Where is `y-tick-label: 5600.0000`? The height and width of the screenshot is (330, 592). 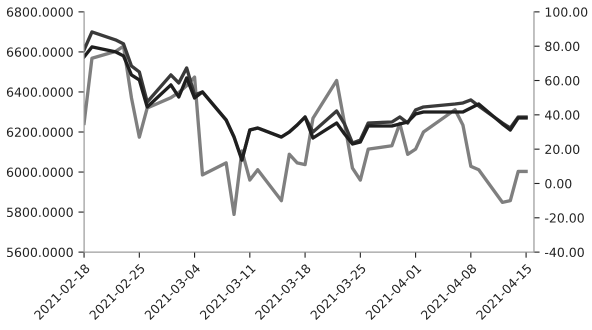 y-tick-label: 5600.0000 is located at coordinates (40, 253).